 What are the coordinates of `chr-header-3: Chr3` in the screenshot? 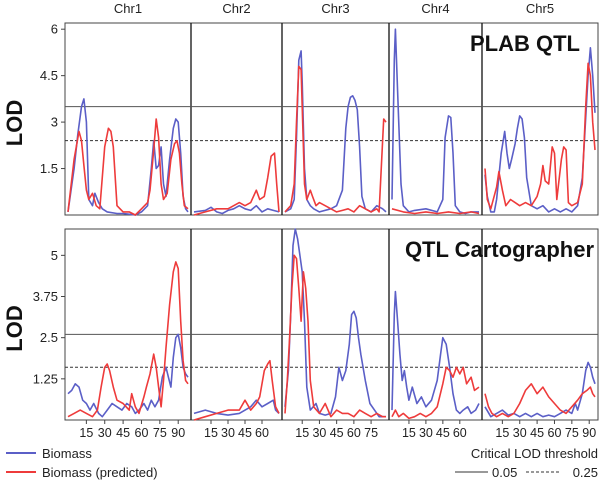 It's located at (335, 8).